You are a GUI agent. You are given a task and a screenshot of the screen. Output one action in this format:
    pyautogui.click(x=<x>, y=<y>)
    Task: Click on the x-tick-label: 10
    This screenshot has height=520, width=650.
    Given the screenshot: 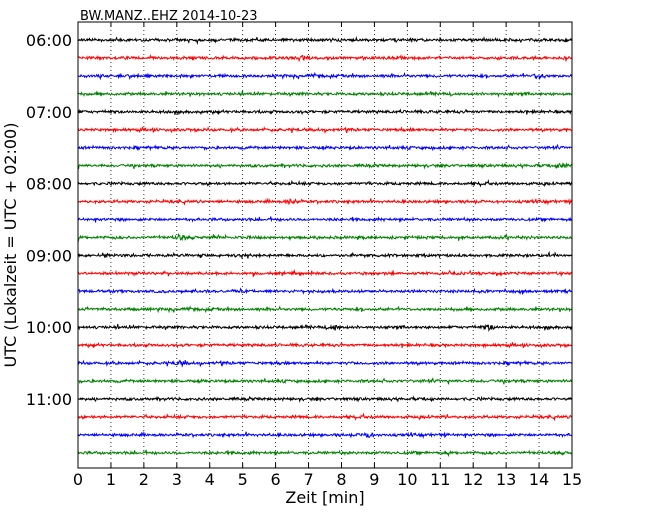 What is the action you would take?
    pyautogui.click(x=407, y=479)
    